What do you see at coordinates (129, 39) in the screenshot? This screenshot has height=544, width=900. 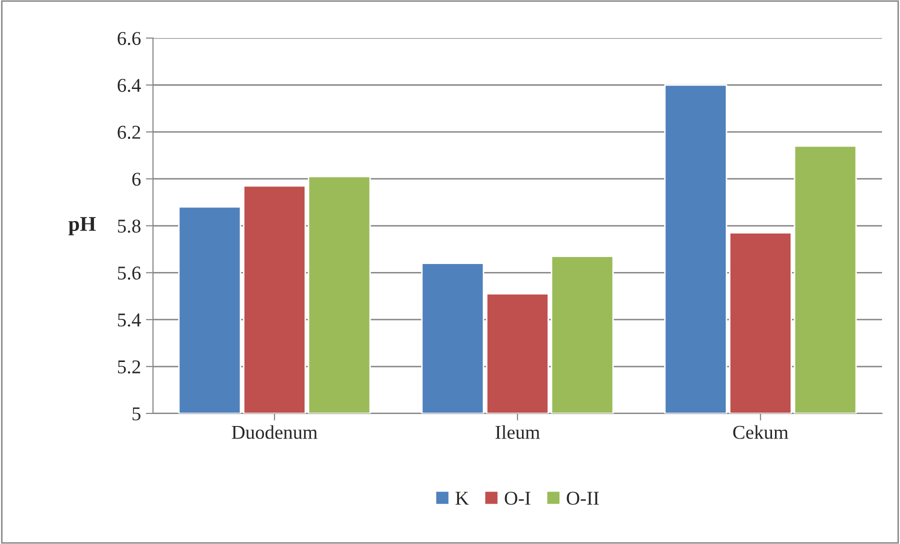 I see `y-tick-label: 6.6` at bounding box center [129, 39].